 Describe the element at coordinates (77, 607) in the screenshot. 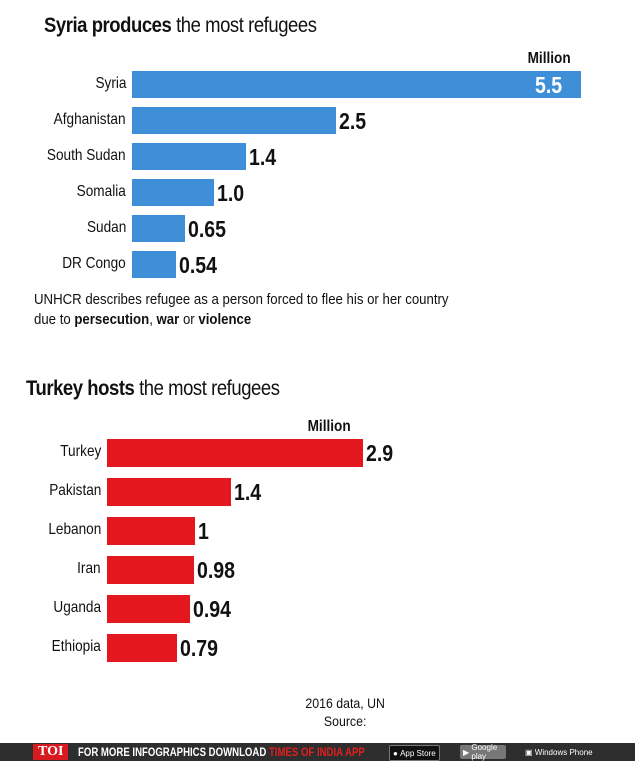

I see `category-label: Uganda` at that location.